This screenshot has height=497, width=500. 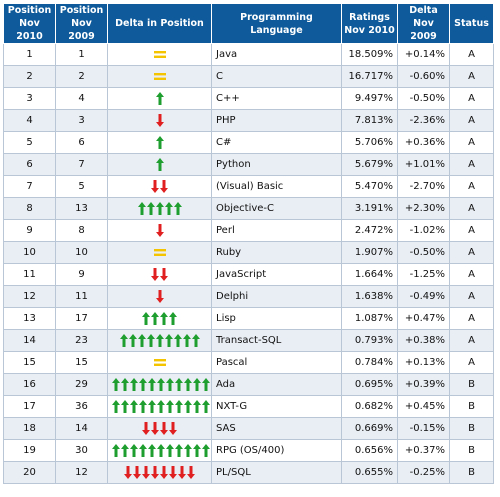 I want to click on programming-language-link: Pascal, so click(x=276, y=362).